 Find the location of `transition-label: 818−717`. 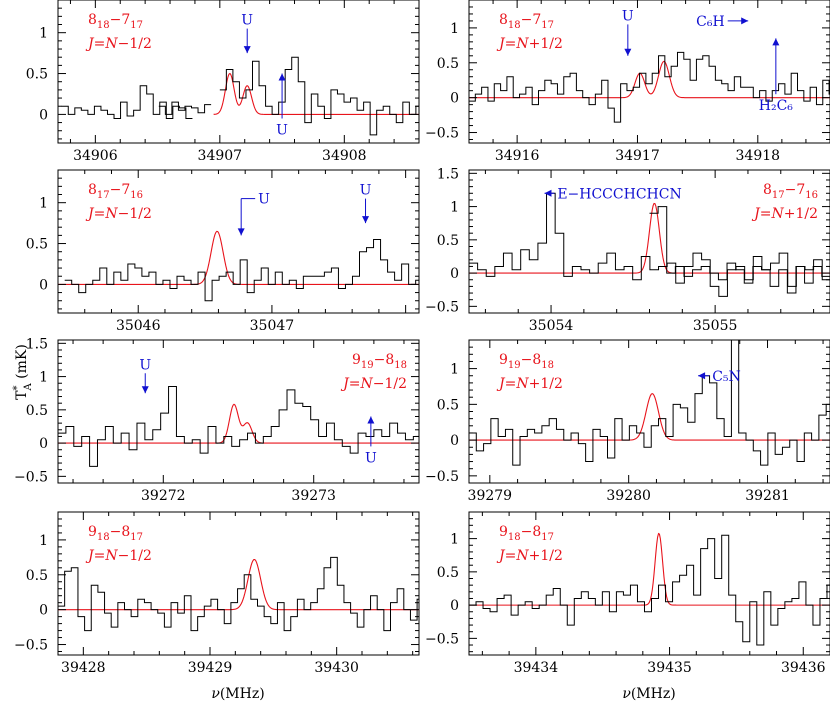

transition-label: 818−717 is located at coordinates (115, 21).